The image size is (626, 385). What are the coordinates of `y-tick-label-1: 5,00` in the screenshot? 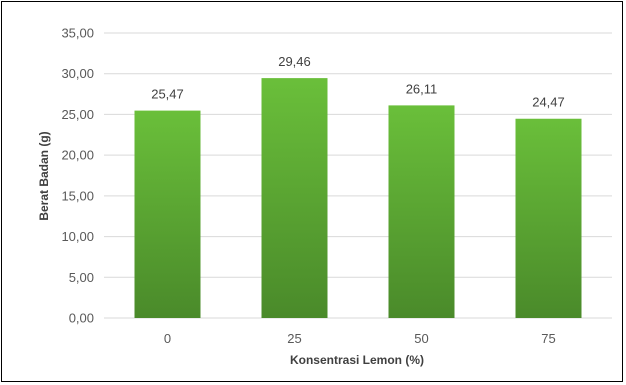 It's located at (81, 277).